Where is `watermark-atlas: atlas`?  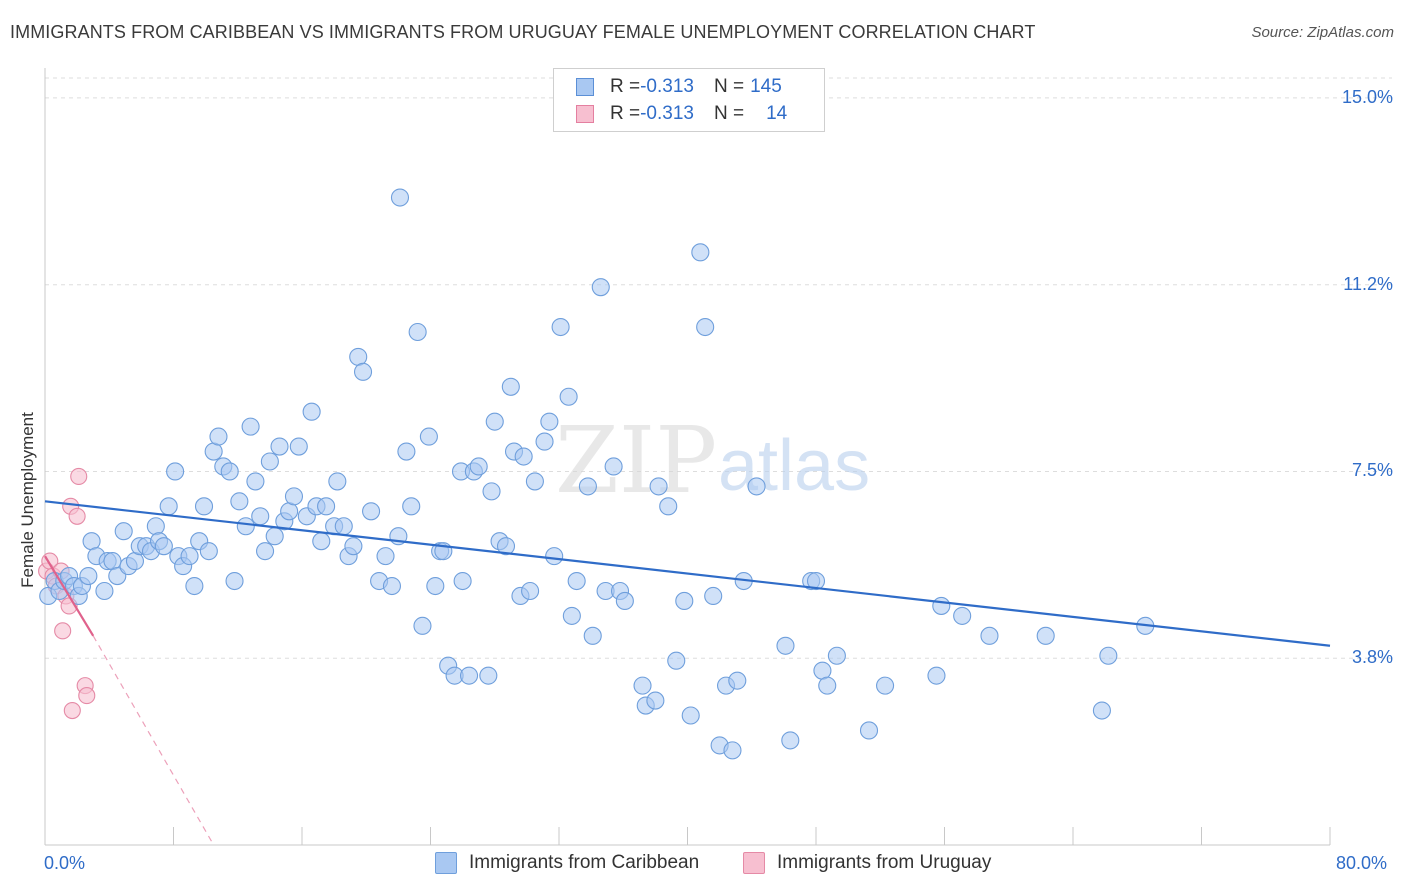 watermark-atlas: atlas is located at coordinates (794, 466).